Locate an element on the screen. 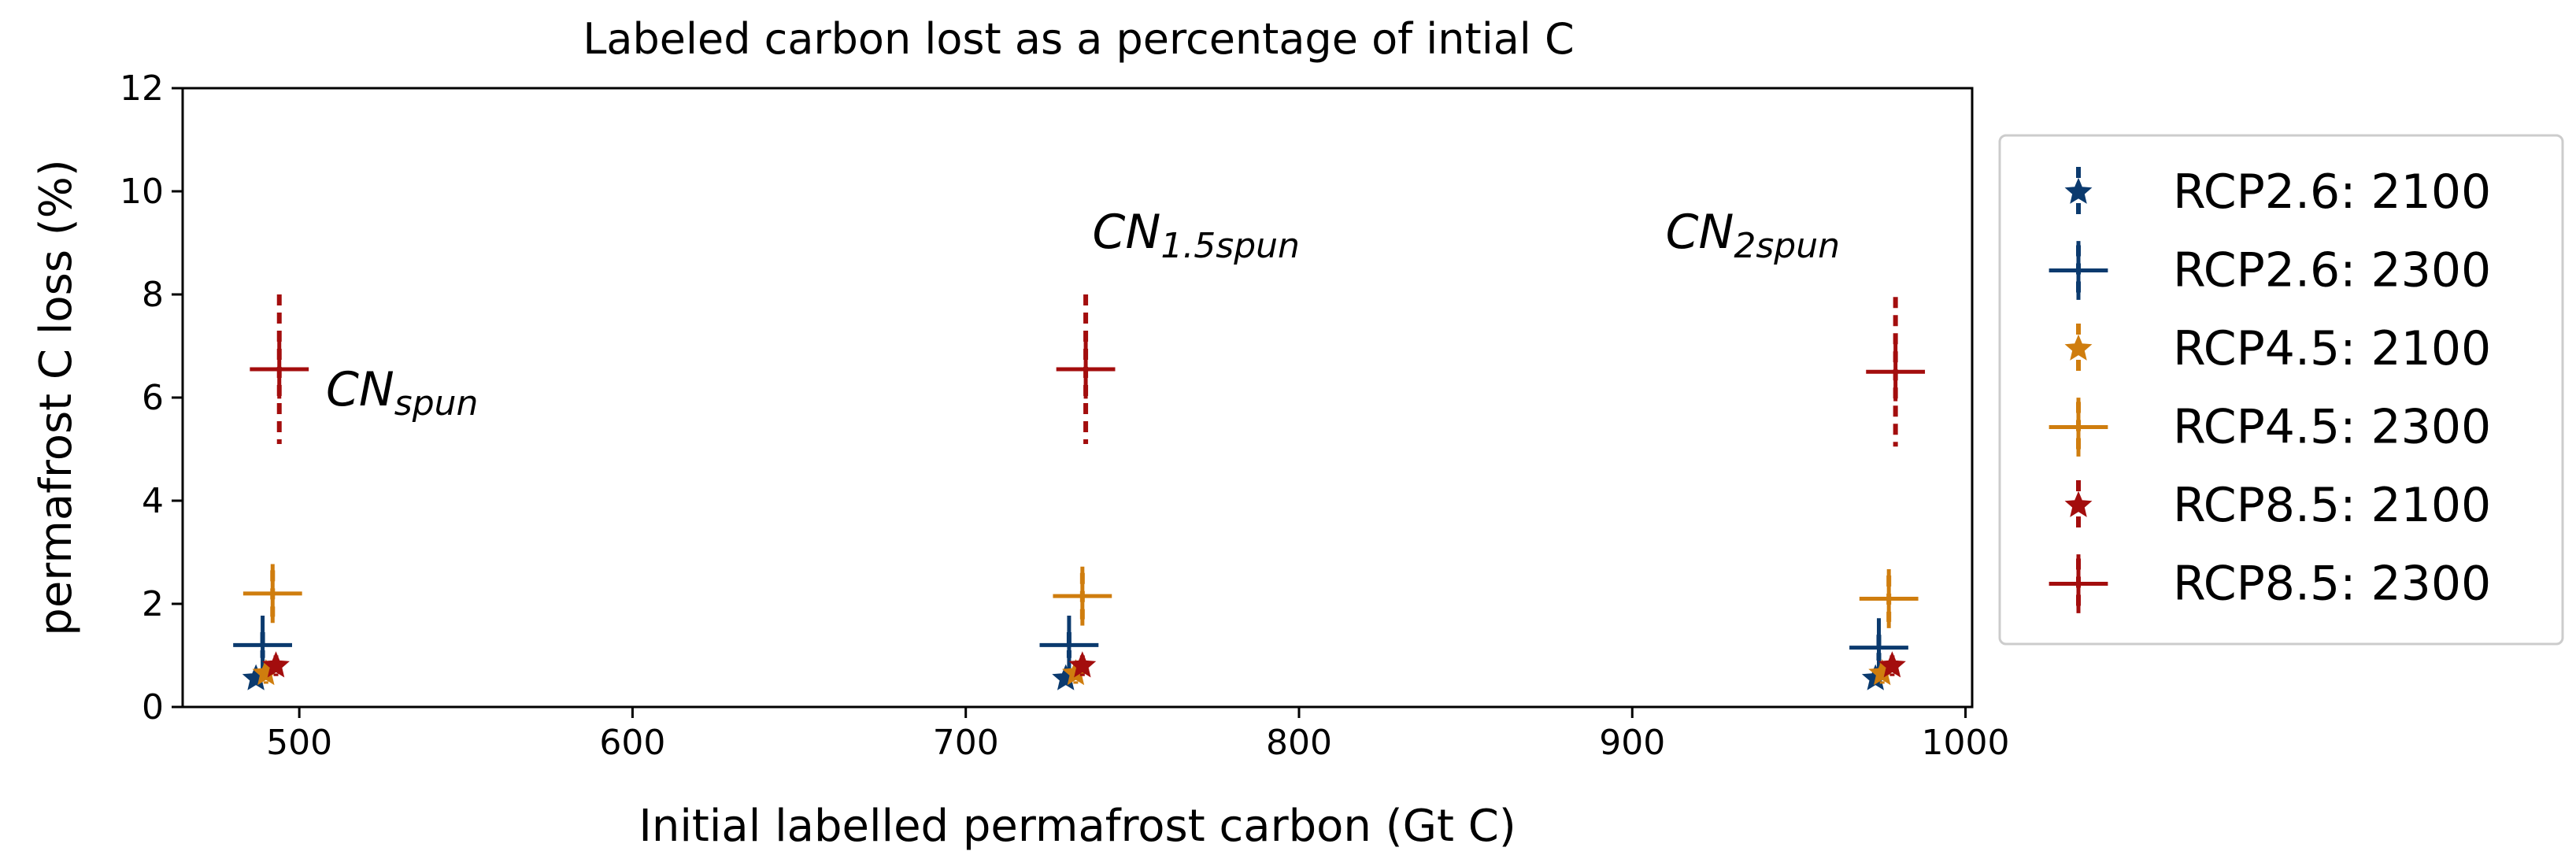 The width and height of the screenshot is (2576, 866). x-tick-label: 900 is located at coordinates (1632, 743).